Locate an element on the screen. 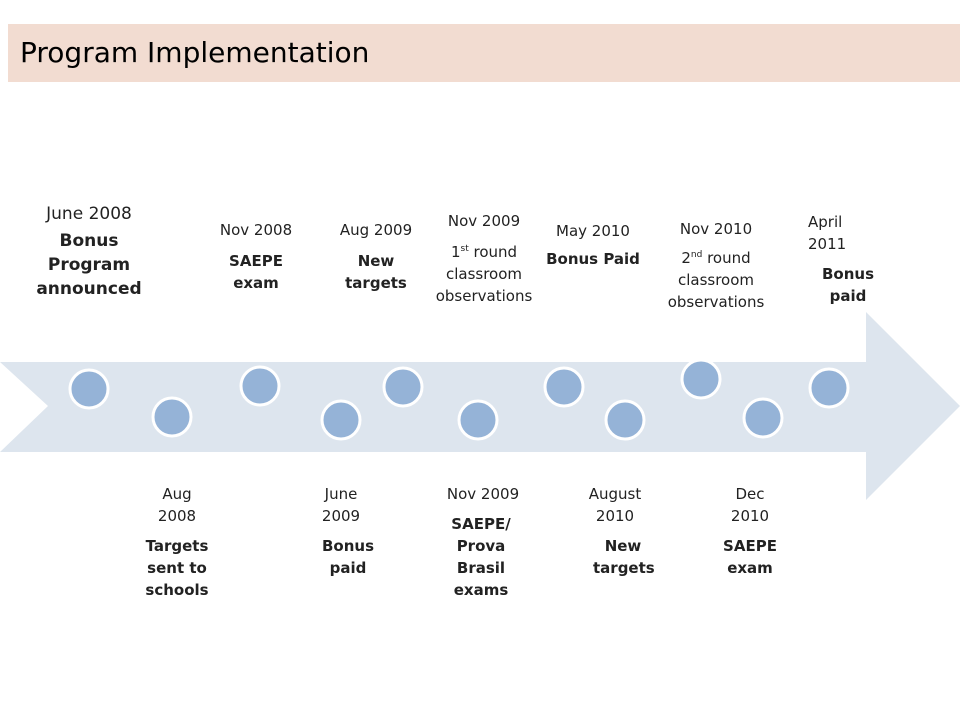 The width and height of the screenshot is (960, 720). node-above-april-2011 is located at coordinates (829, 388).